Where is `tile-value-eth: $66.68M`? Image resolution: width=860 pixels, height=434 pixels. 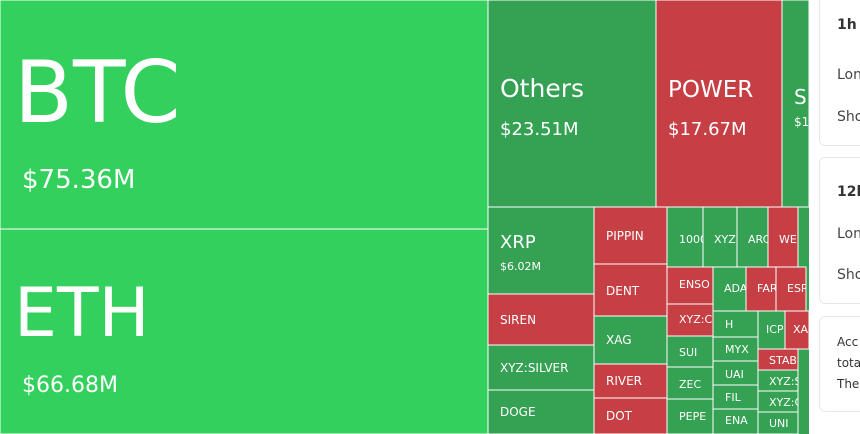 tile-value-eth: $66.68M is located at coordinates (70, 385).